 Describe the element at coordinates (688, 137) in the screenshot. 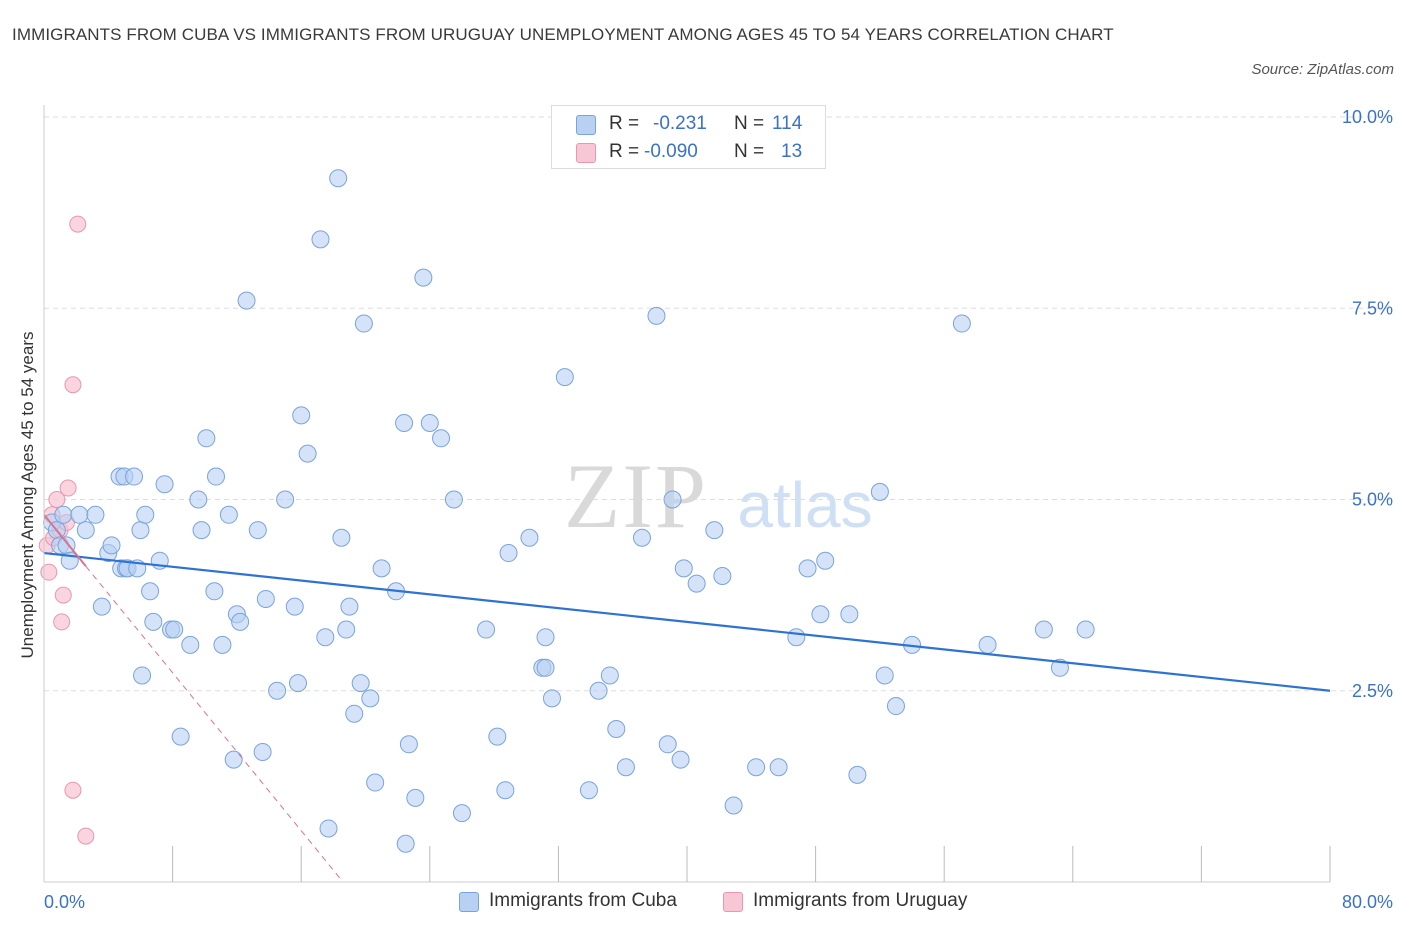

I see `stats-legend: R = -0.231 N = 114 R = -0.090 N = 13` at that location.